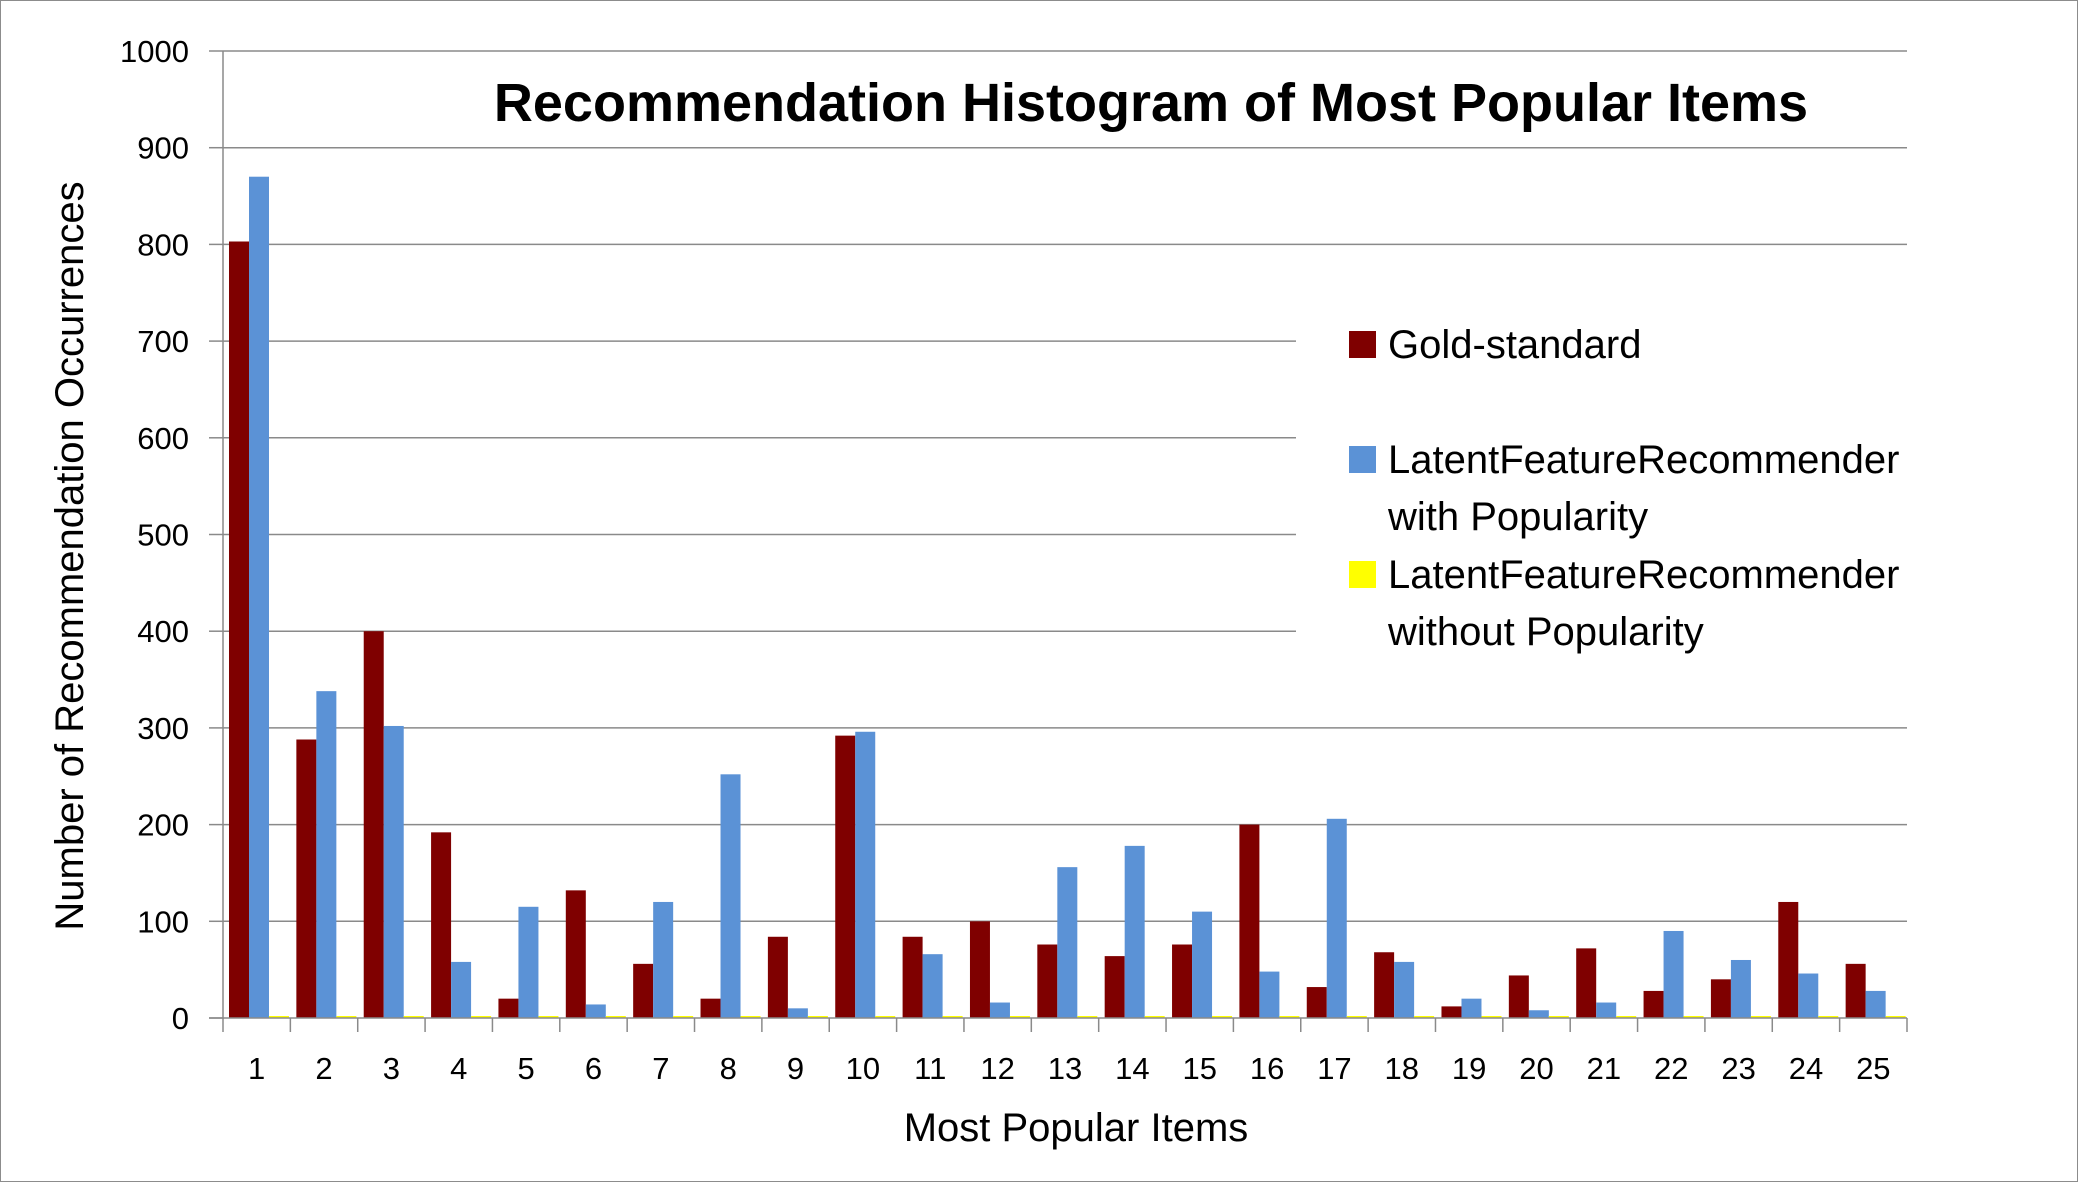 The height and width of the screenshot is (1183, 2078). What do you see at coordinates (1514, 345) in the screenshot?
I see `legend-label: Gold-standard` at bounding box center [1514, 345].